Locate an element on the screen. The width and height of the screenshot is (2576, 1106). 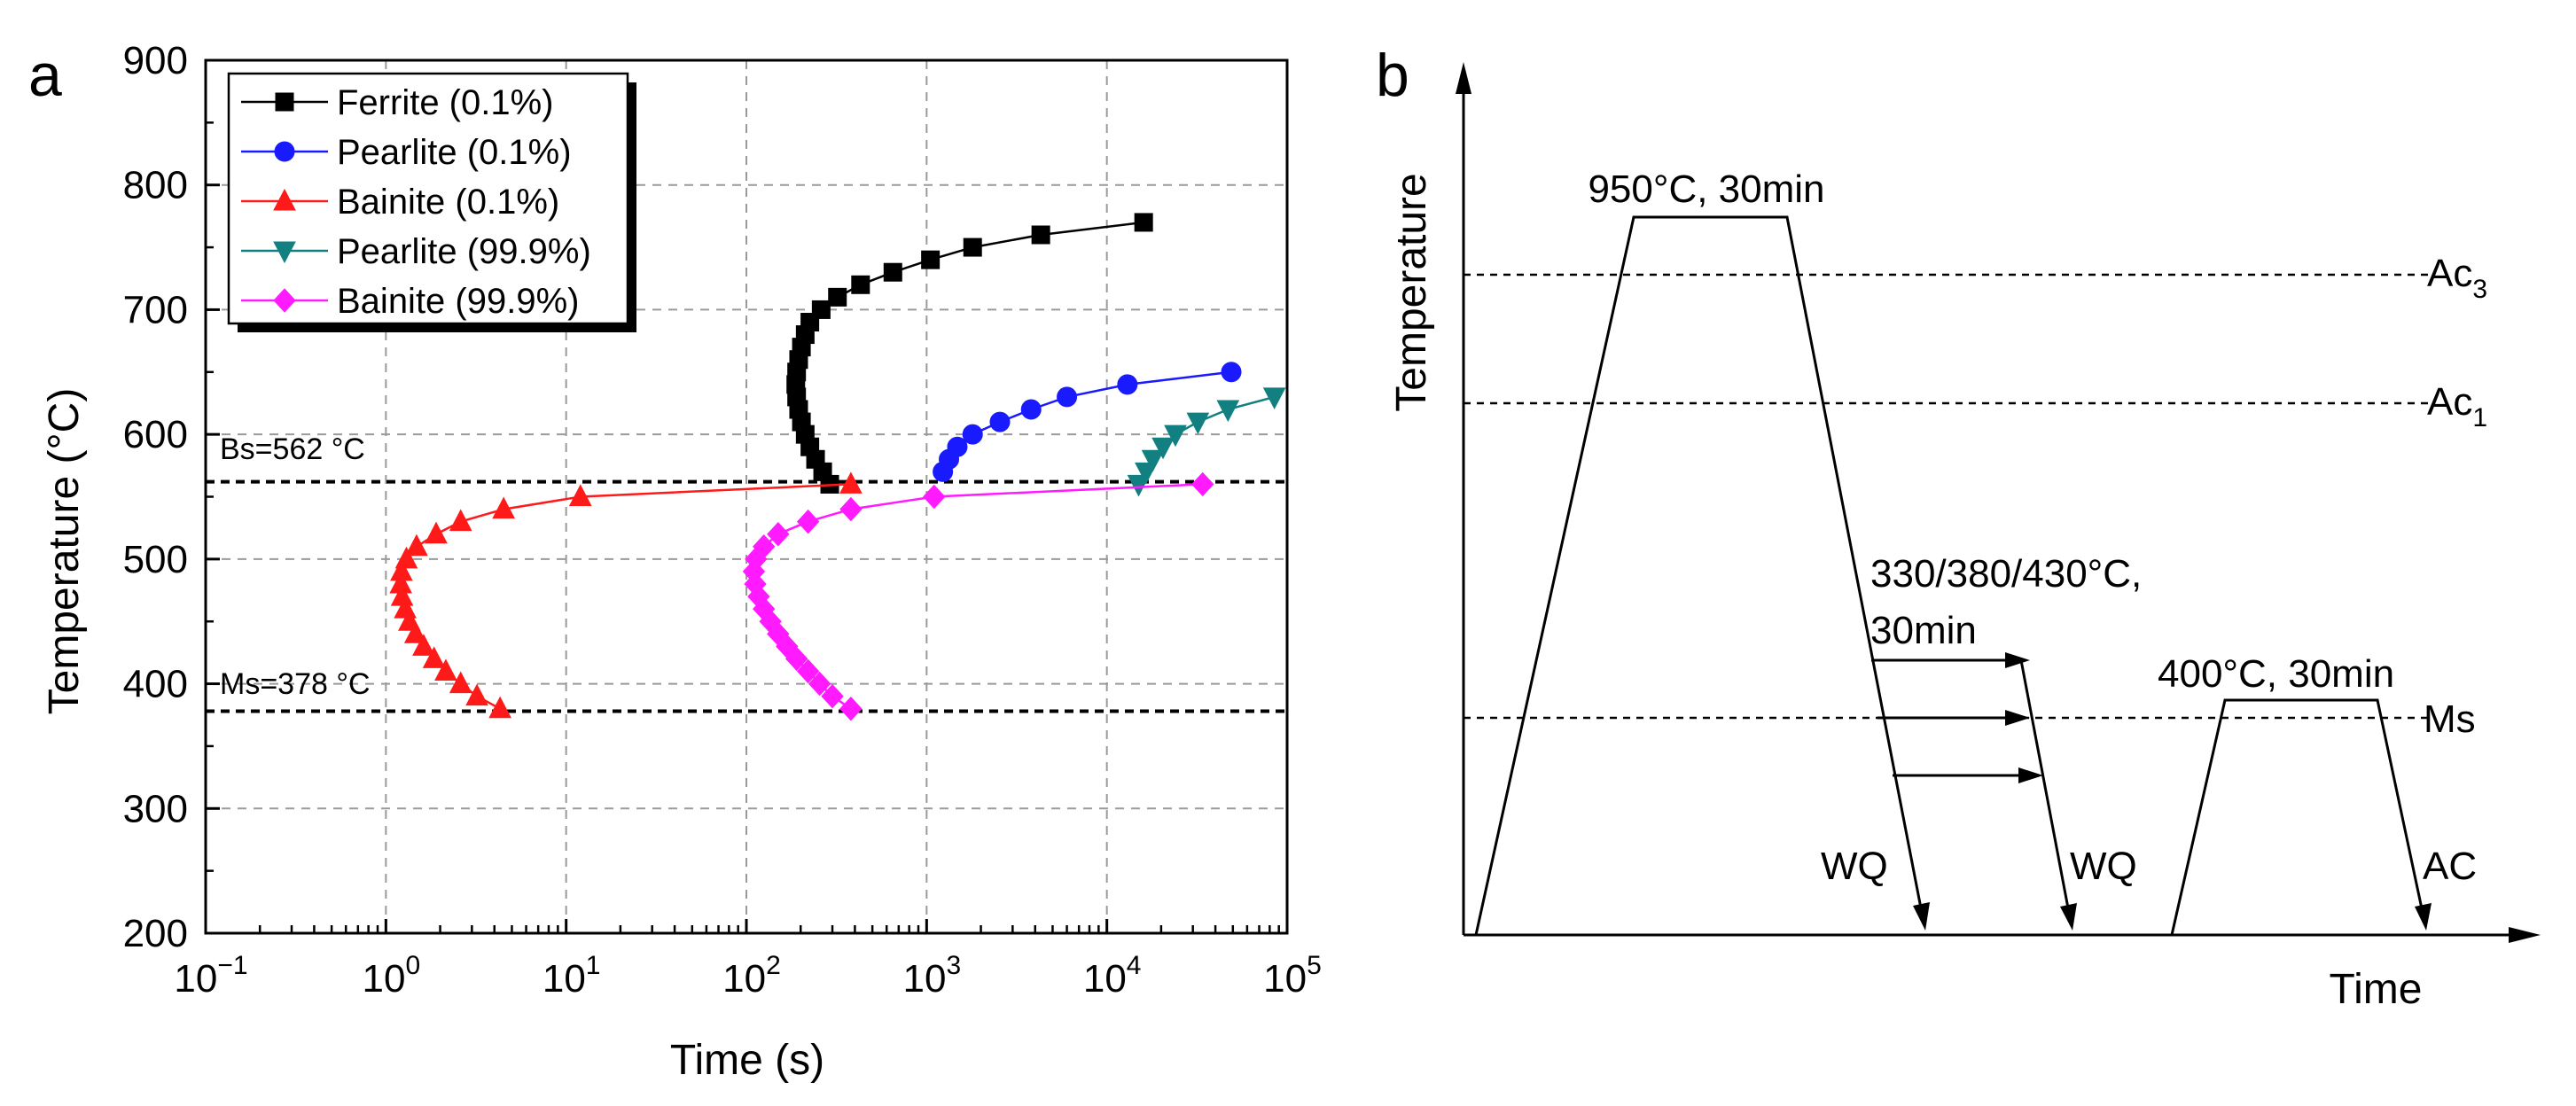
austenitizing-path is located at coordinates (1699, 575).